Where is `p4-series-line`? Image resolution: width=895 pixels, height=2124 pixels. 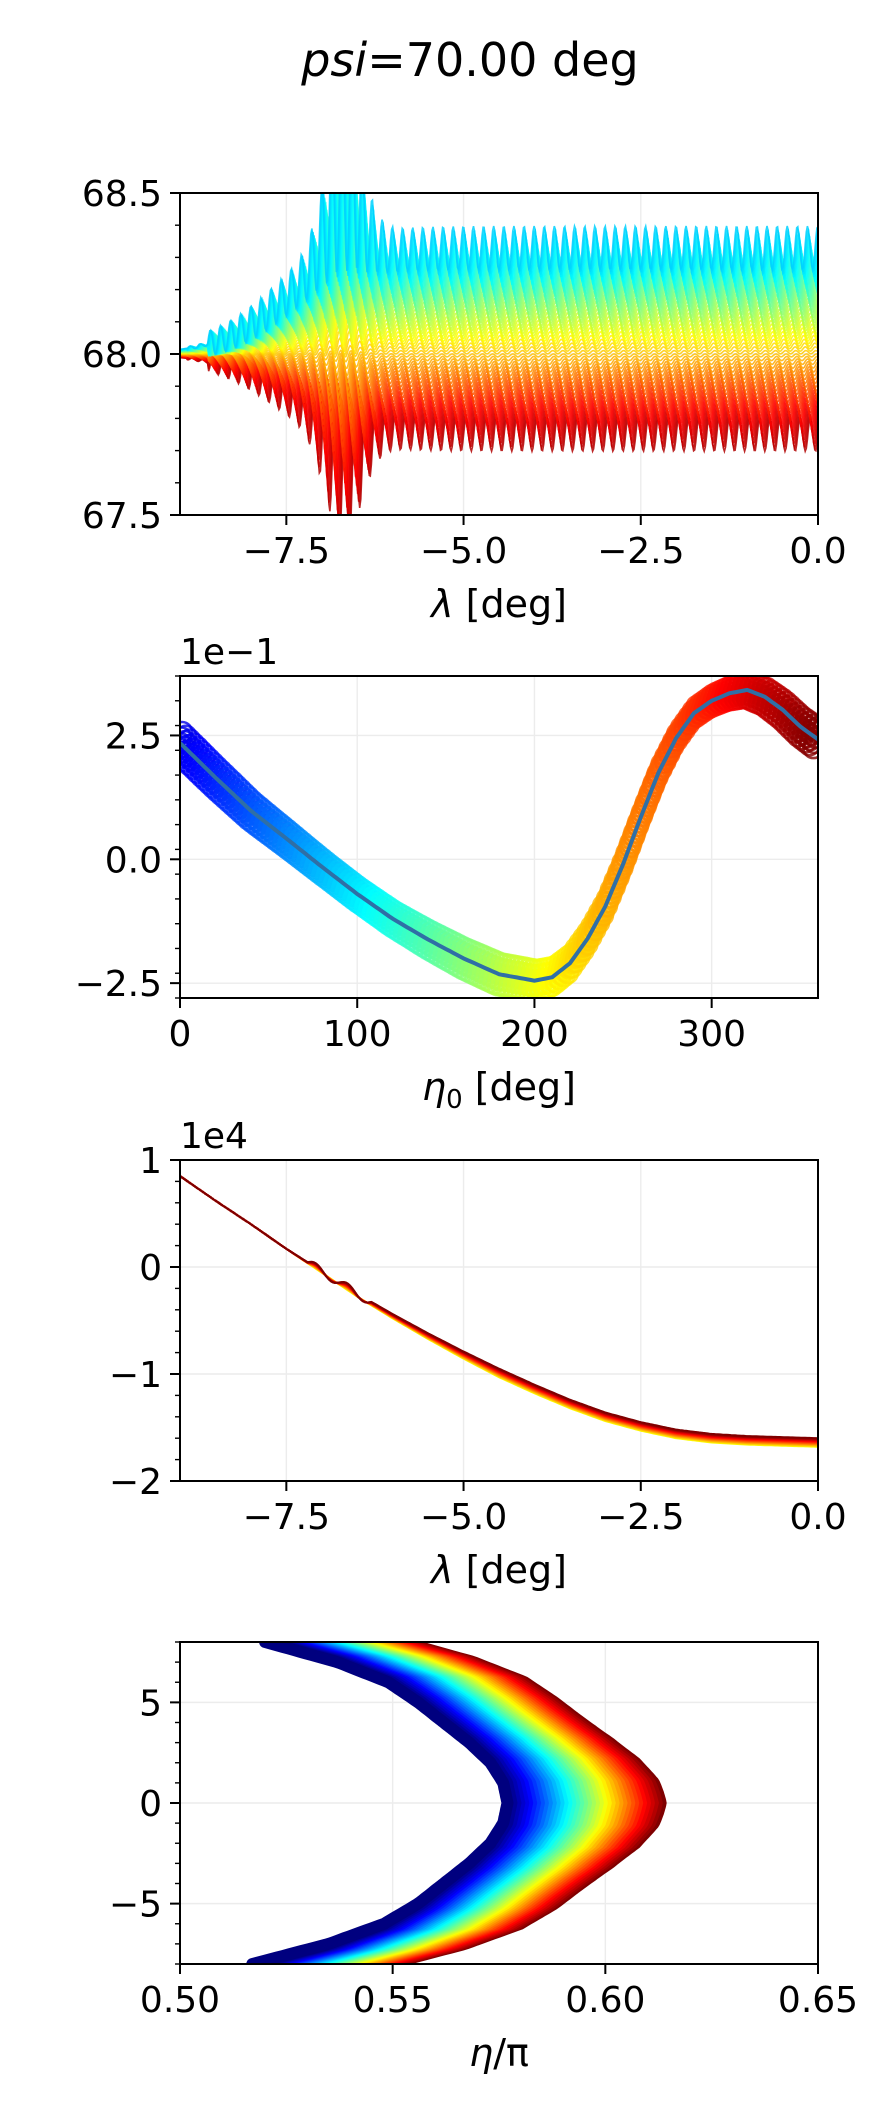
p4-series-line is located at coordinates (380, 1803).